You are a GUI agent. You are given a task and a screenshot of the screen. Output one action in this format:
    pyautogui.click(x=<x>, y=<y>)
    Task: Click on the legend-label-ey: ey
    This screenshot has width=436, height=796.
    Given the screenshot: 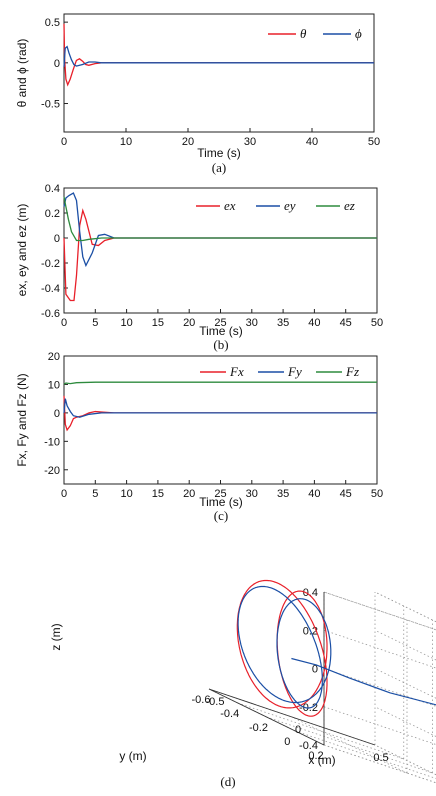 What is the action you would take?
    pyautogui.click(x=290, y=205)
    